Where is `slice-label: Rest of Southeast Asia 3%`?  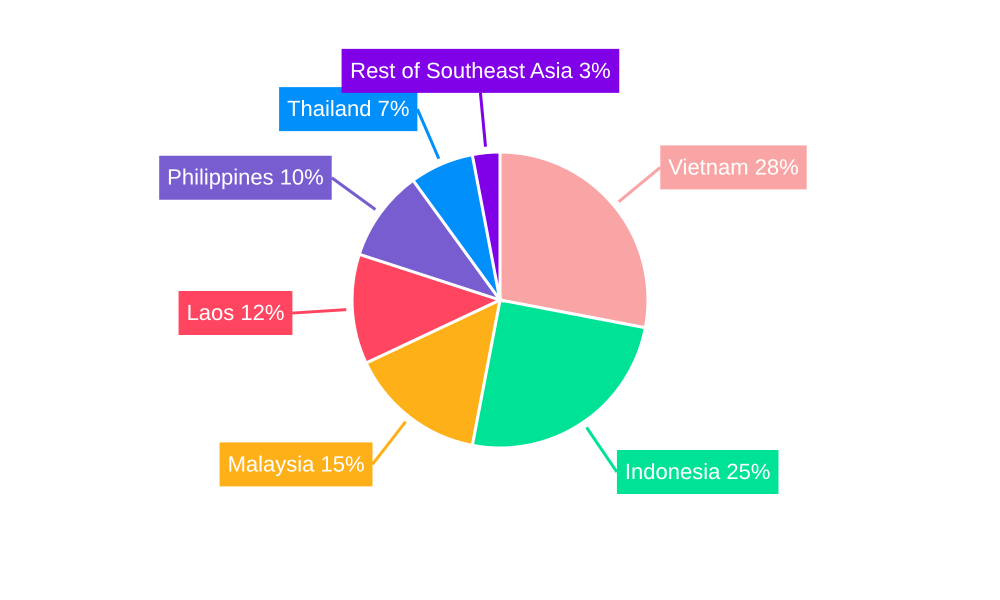
slice-label: Rest of Southeast Asia 3% is located at coordinates (480, 70).